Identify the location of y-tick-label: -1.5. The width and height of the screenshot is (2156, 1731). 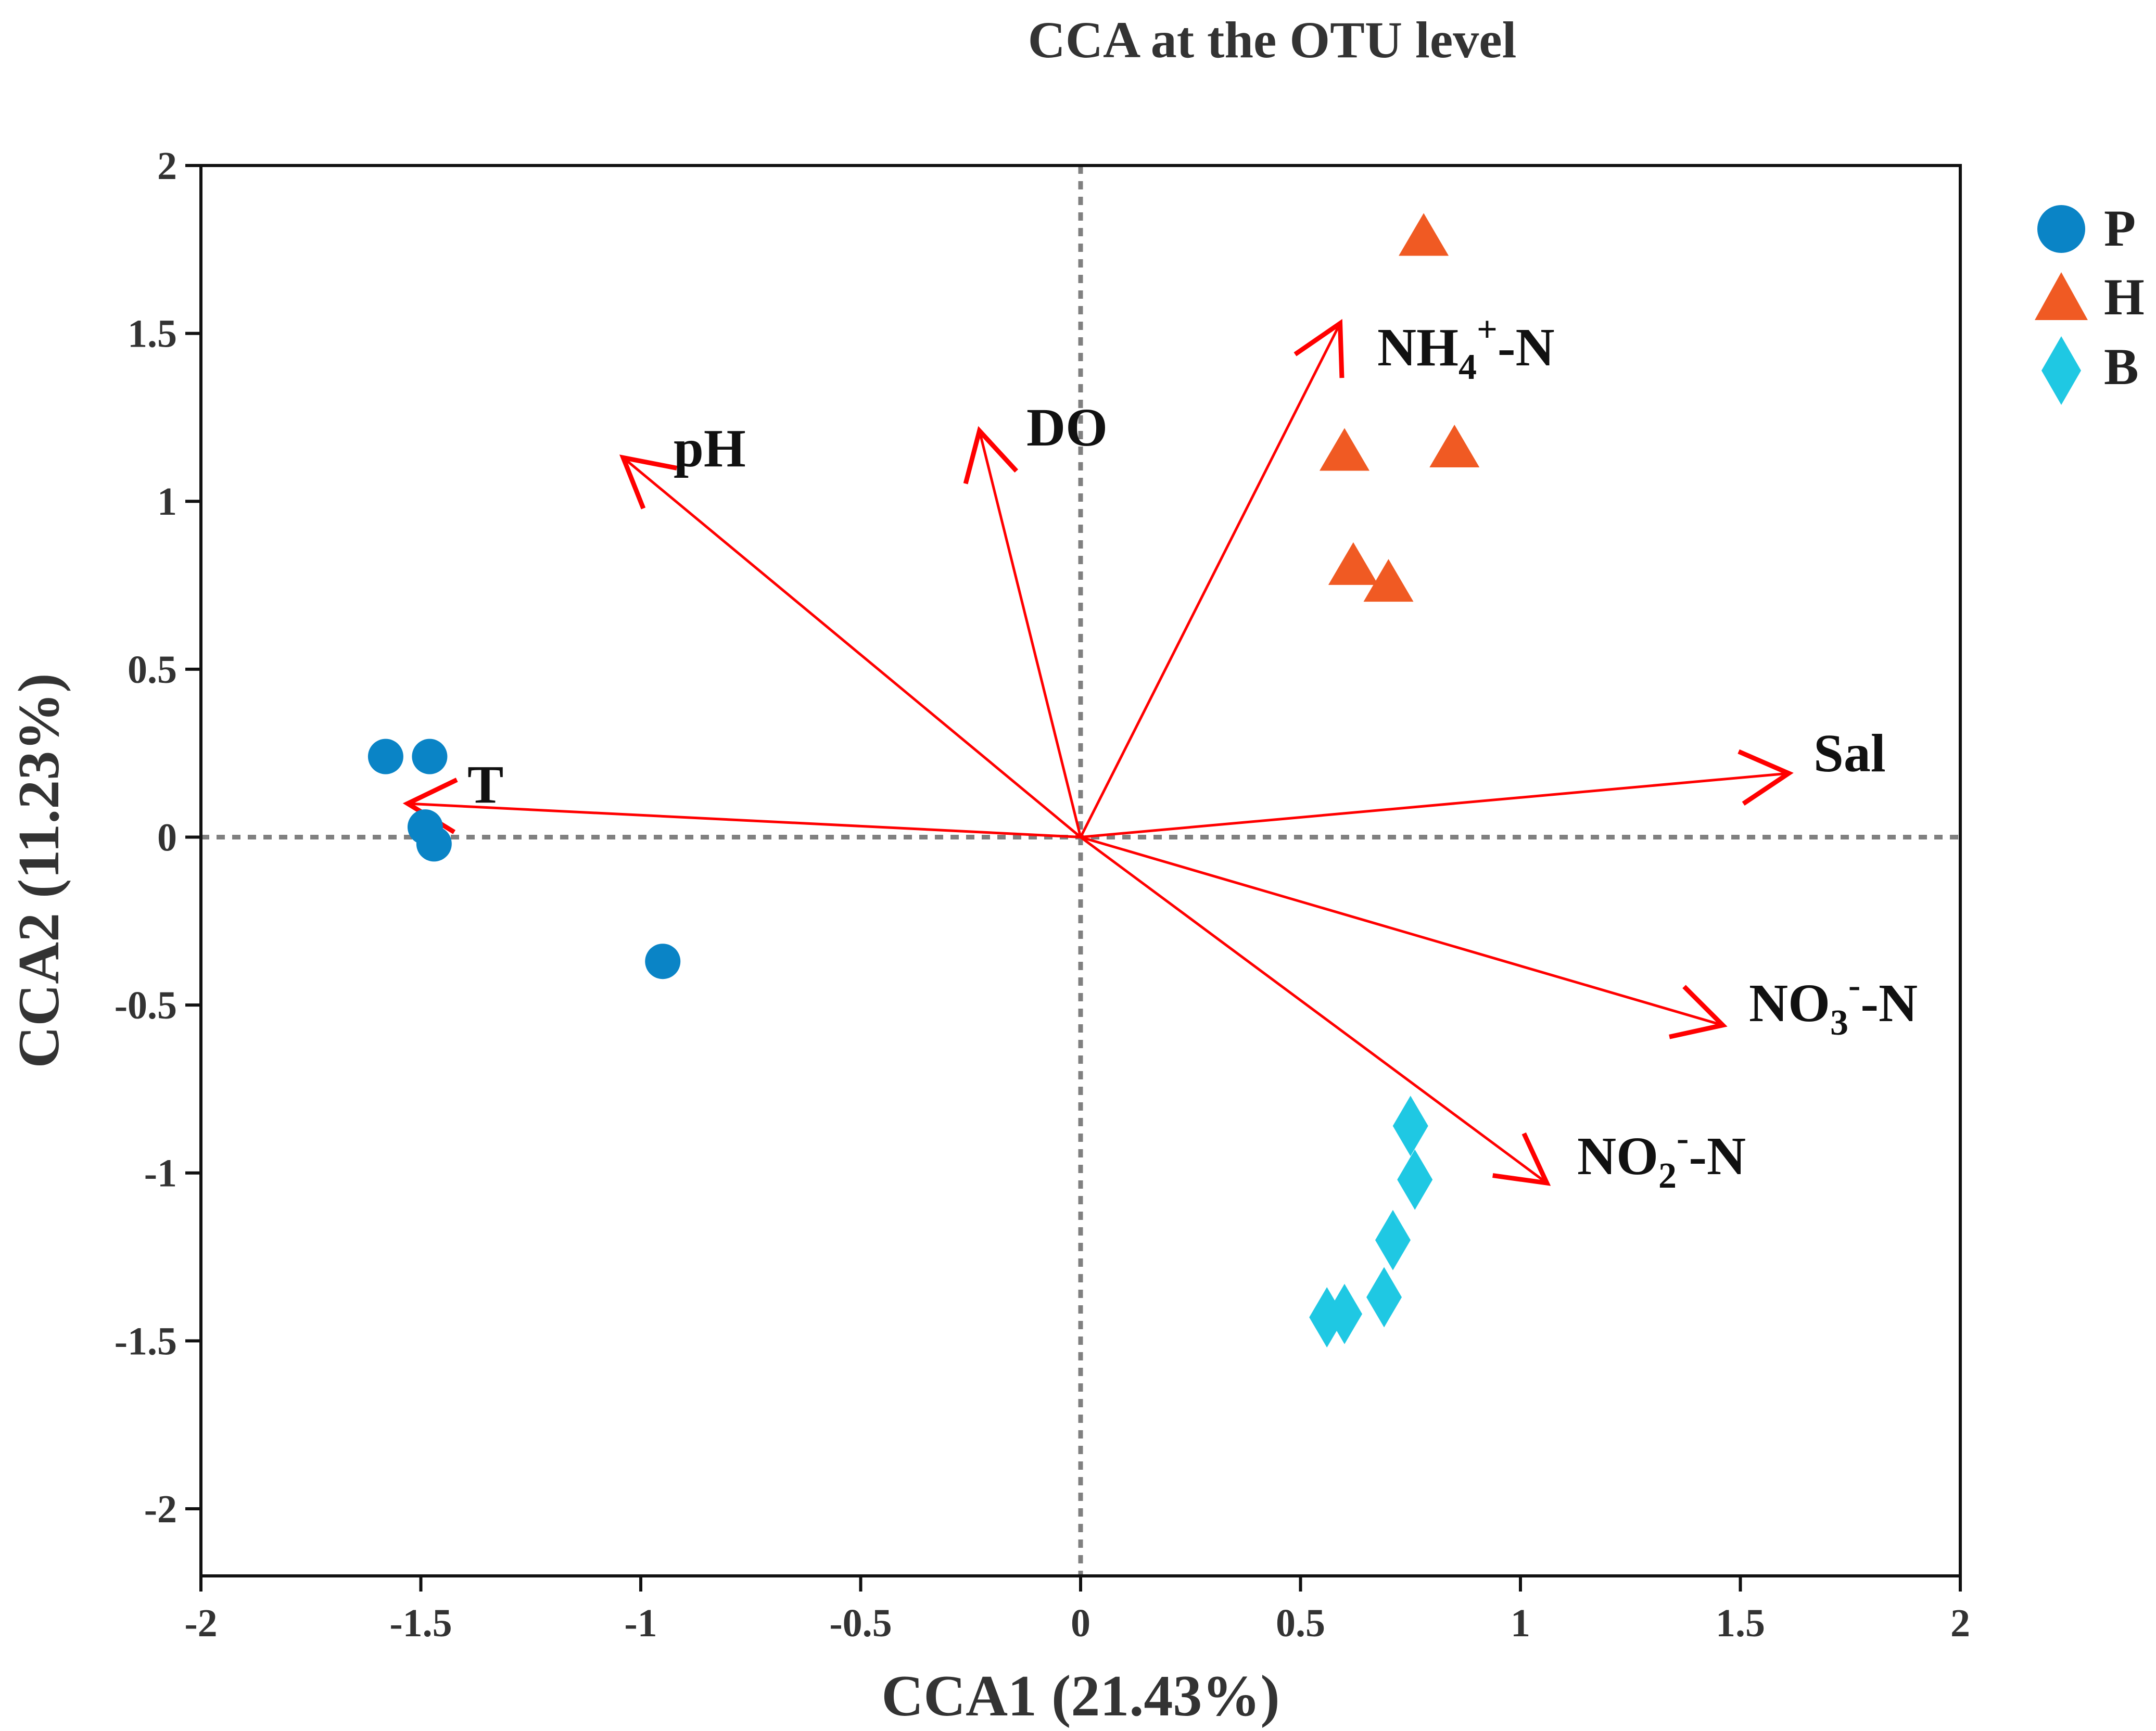
(146, 1341).